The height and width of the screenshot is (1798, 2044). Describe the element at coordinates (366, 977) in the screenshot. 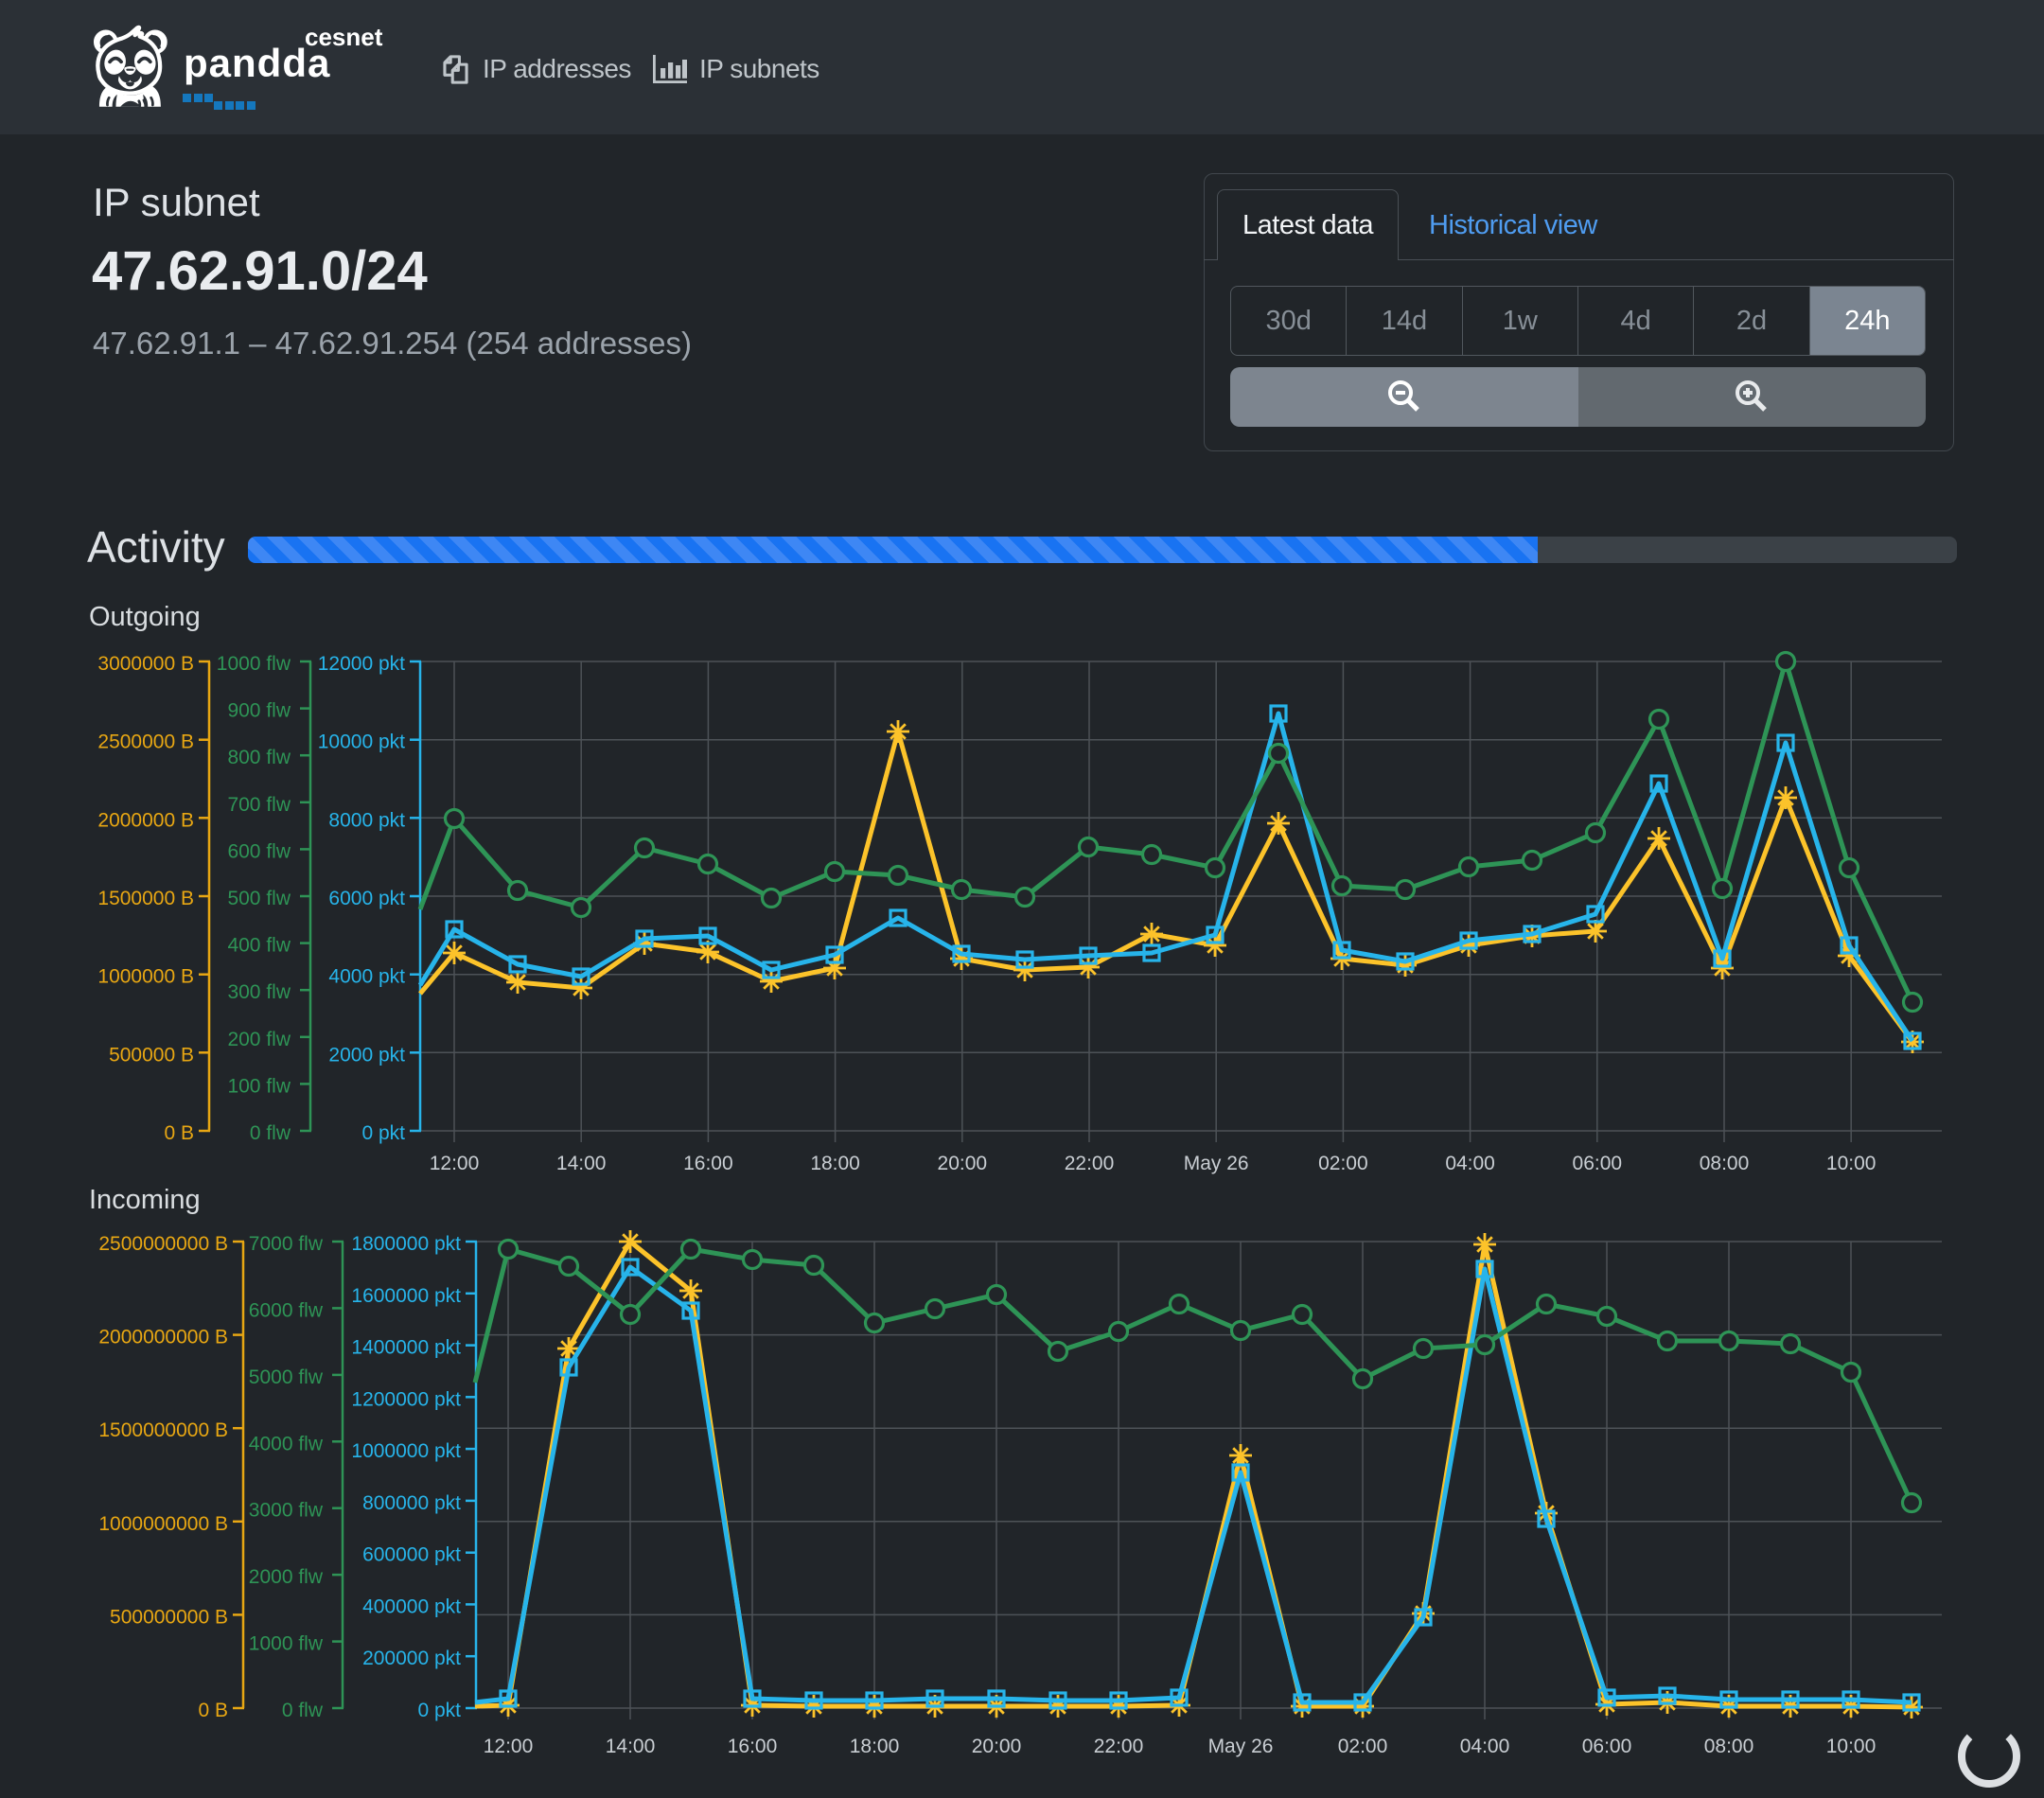

I see `svg-text: 4000 pkt` at that location.